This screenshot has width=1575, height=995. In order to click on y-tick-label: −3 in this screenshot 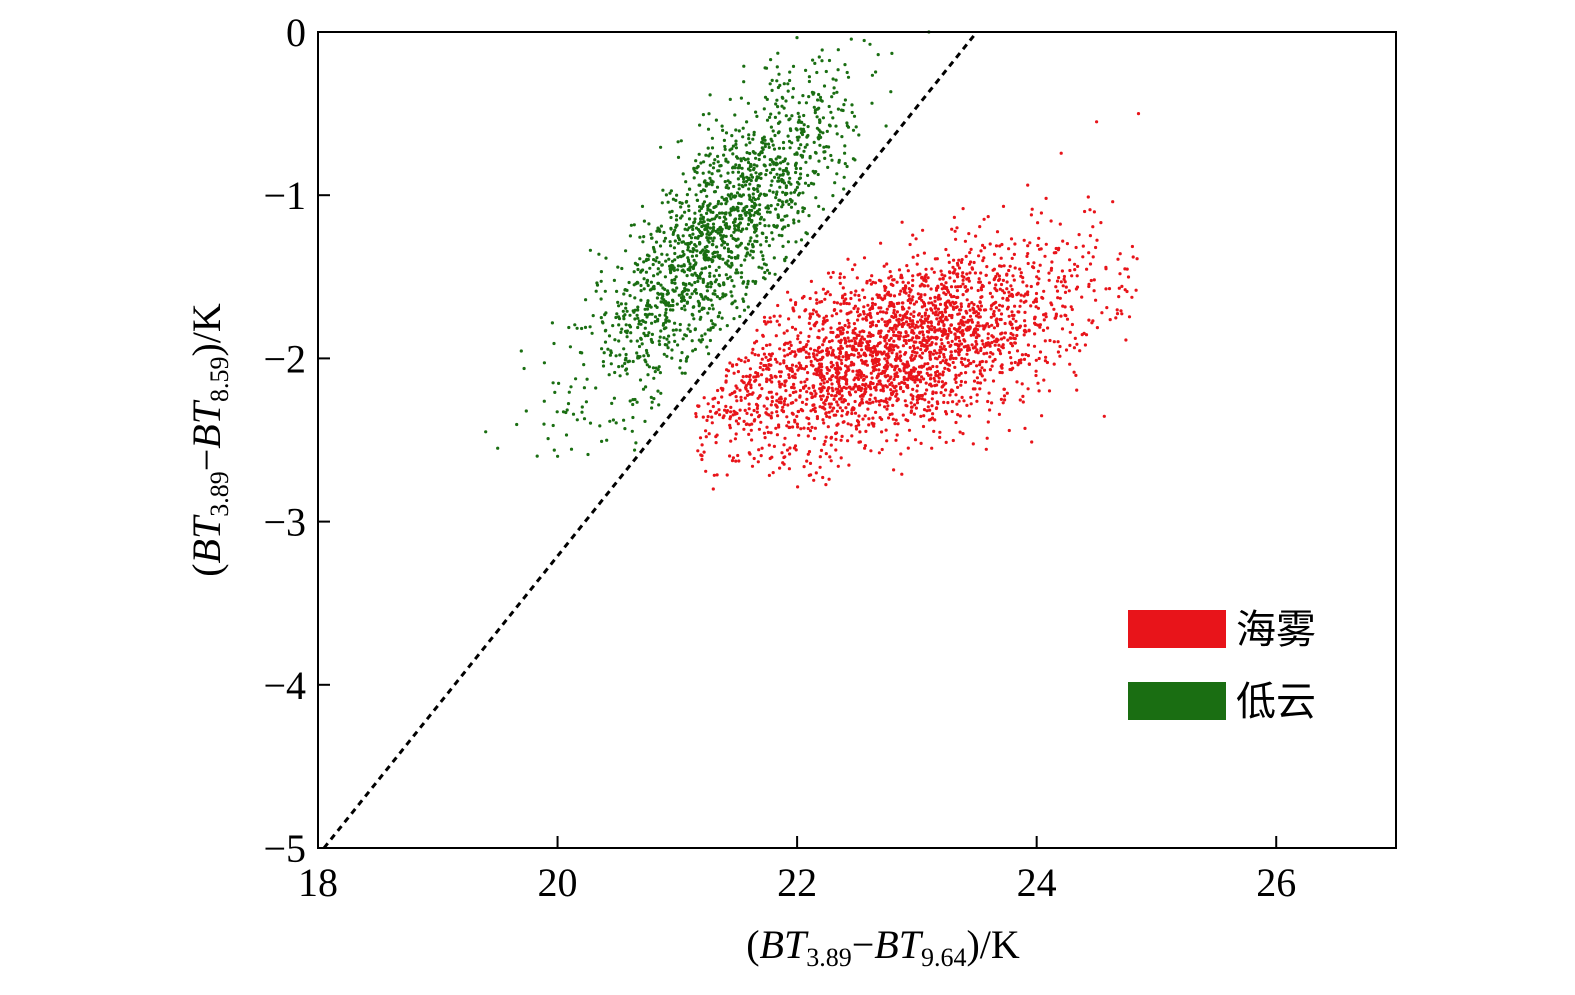, I will do `click(284, 522)`.